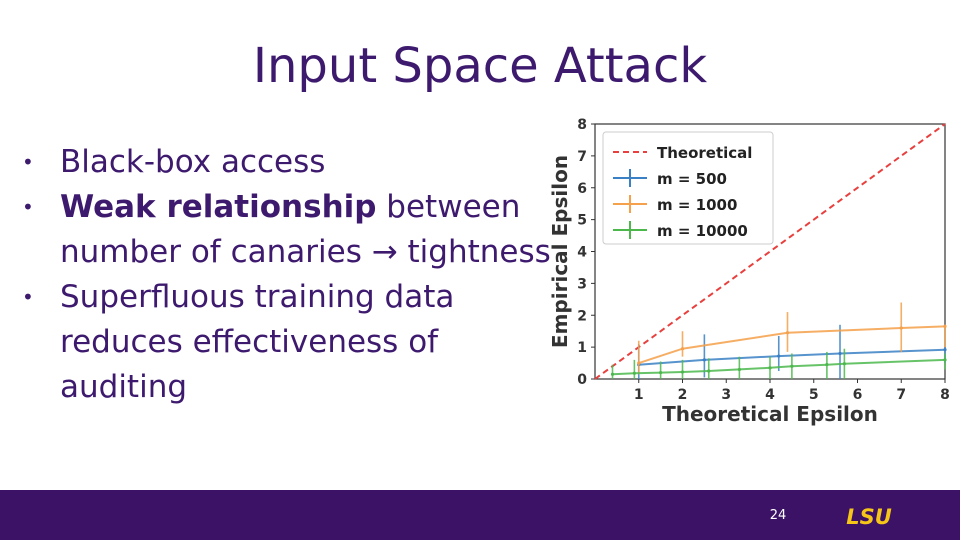  I want to click on bullet-item: • Black-box access, so click(287, 162).